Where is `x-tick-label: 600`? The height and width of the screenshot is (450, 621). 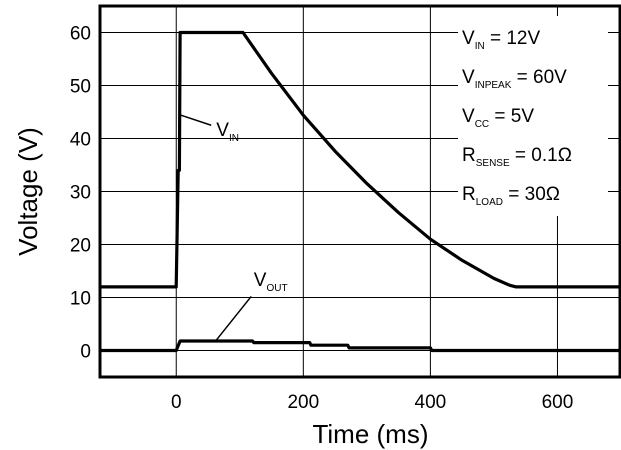 x-tick-label: 600 is located at coordinates (558, 402).